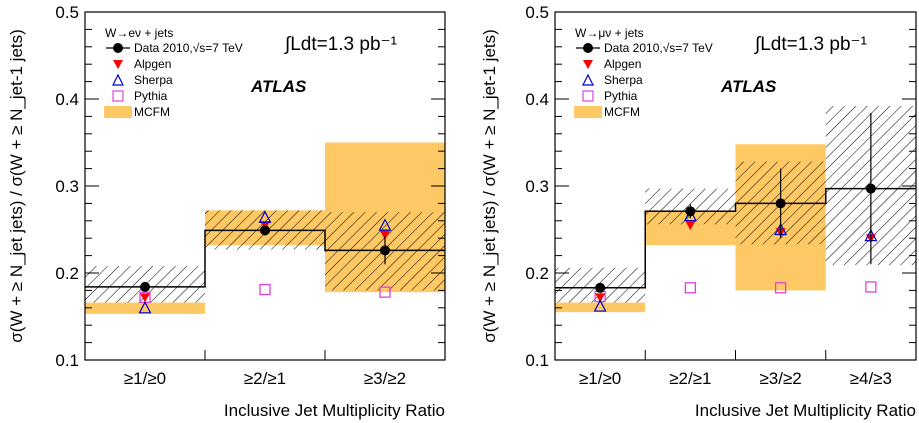 The image size is (919, 423). Describe the element at coordinates (139, 33) in the screenshot. I see `legend-header: W→eν + jets` at that location.